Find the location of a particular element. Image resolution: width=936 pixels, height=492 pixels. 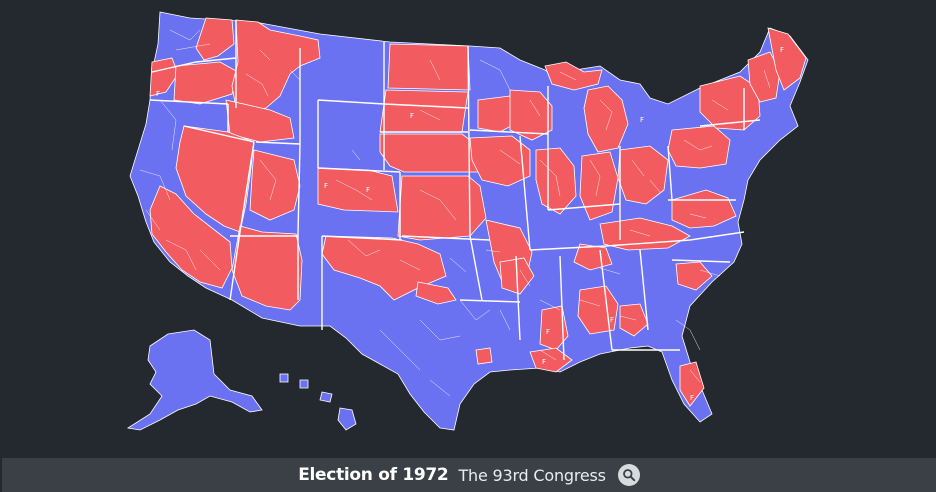

footer-bar: Election of 1972 The 93rd Congress is located at coordinates (469, 475).